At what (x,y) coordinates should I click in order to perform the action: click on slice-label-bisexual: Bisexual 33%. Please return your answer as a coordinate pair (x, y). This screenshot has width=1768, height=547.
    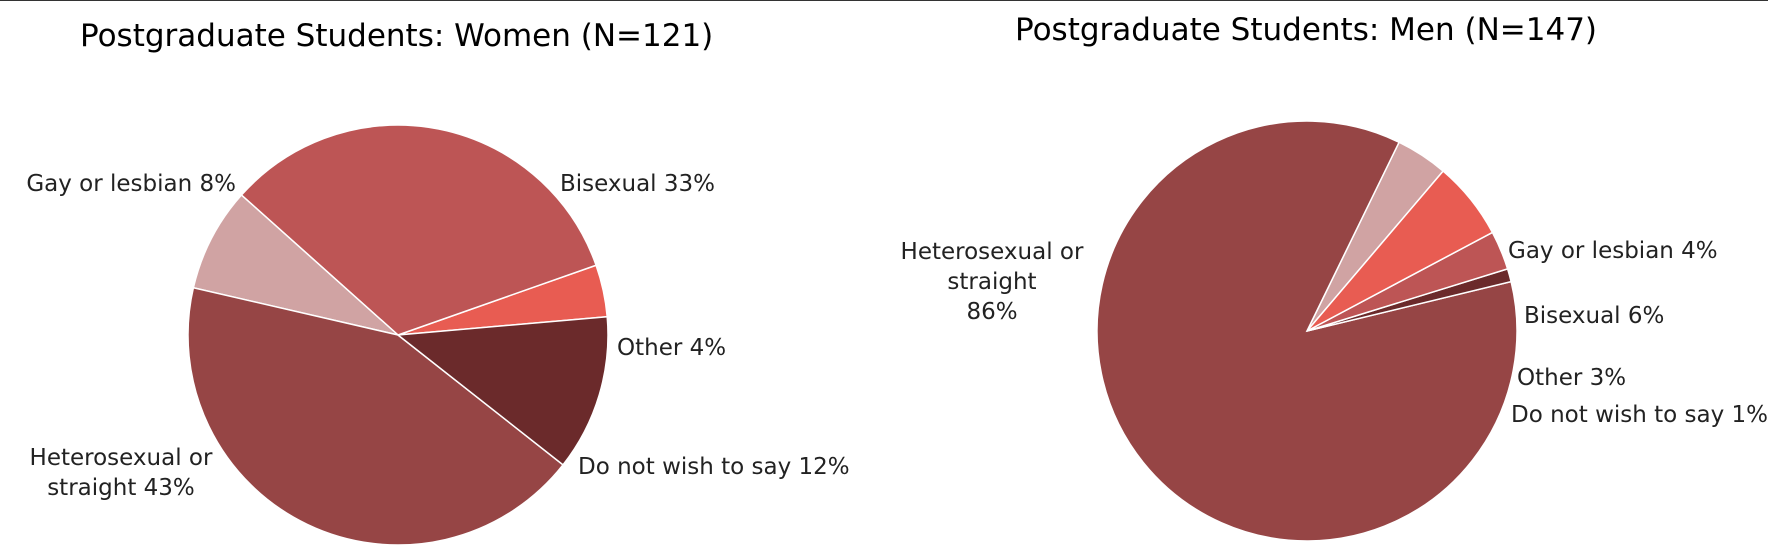
    Looking at the image, I should click on (637, 184).